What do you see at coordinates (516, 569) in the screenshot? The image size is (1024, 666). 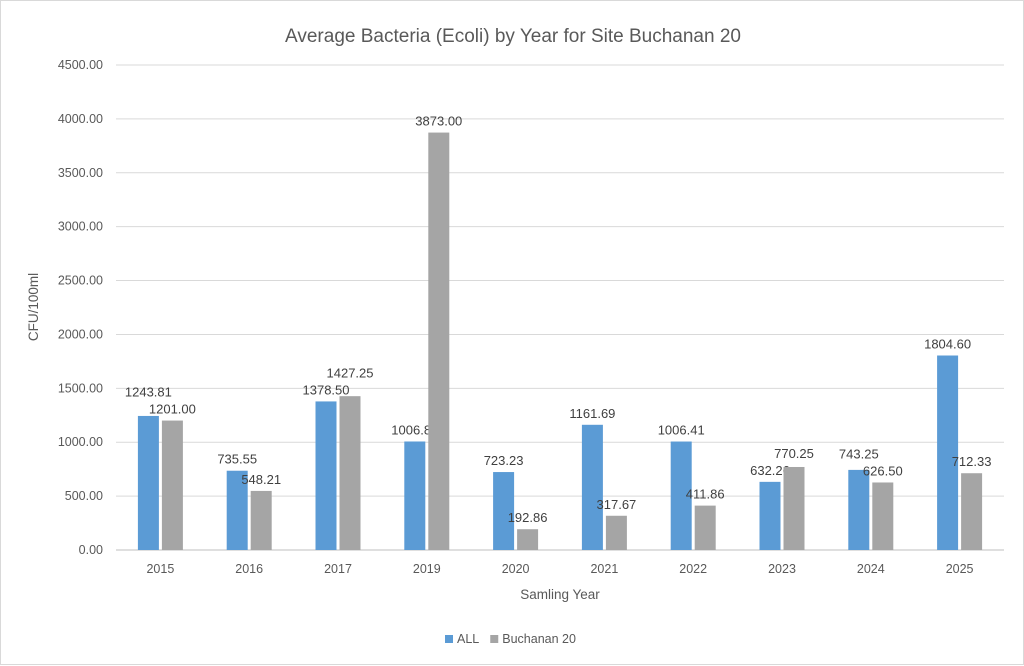 I see `x-tick-label: 2020` at bounding box center [516, 569].